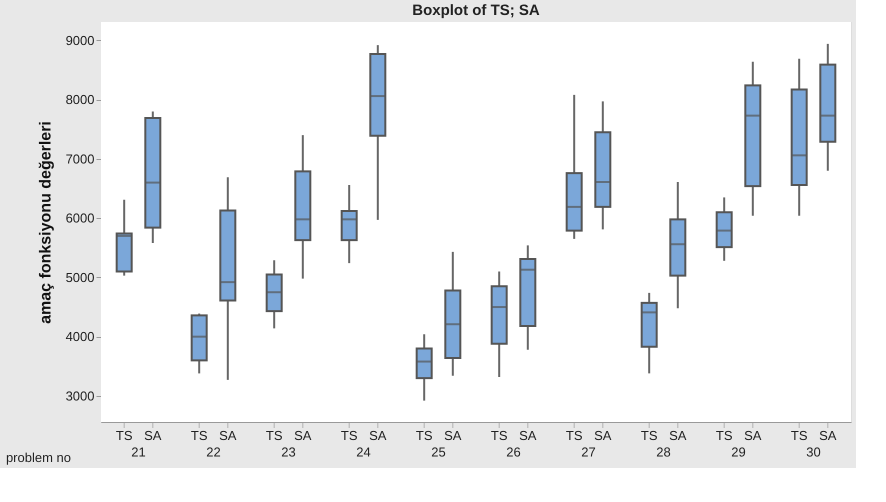 The width and height of the screenshot is (886, 502). What do you see at coordinates (80, 158) in the screenshot?
I see `y-tick-label: 7000` at bounding box center [80, 158].